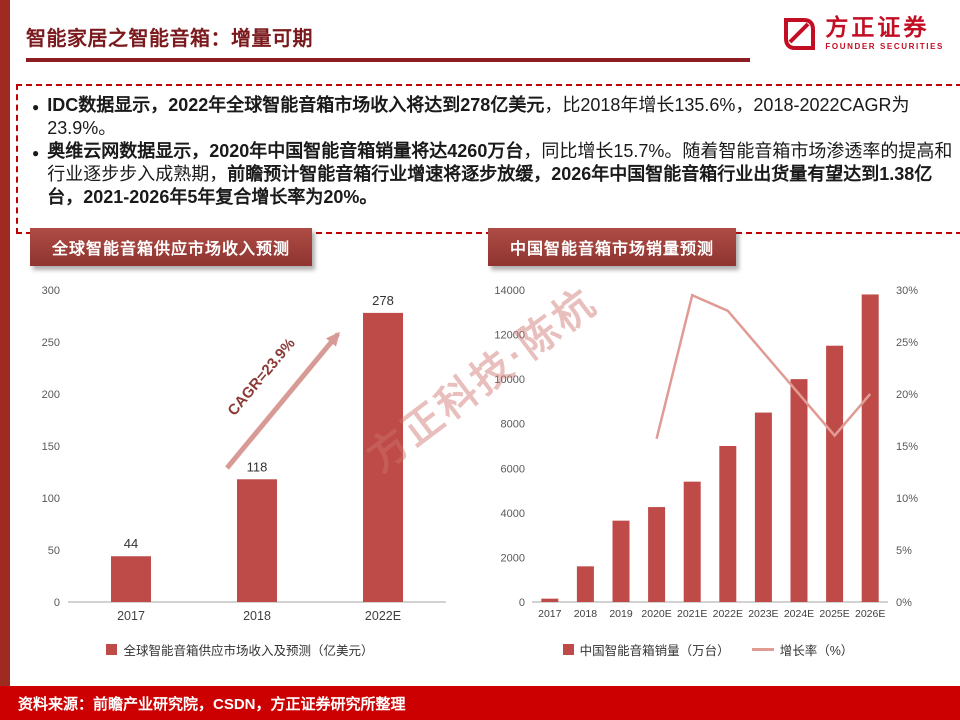 The image size is (960, 720). What do you see at coordinates (907, 395) in the screenshot?
I see `svg-text: 20%` at bounding box center [907, 395].